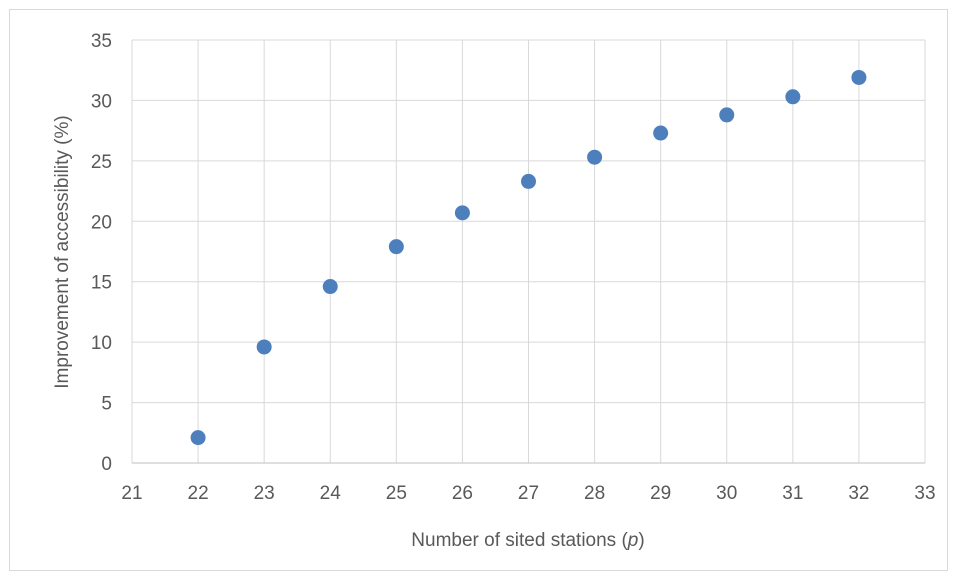 The height and width of the screenshot is (579, 957). I want to click on x-axis-title-variable: p, so click(633, 540).